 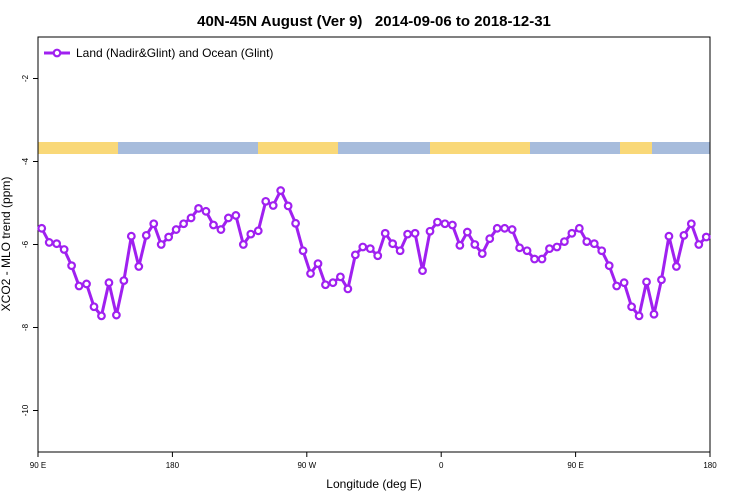 I want to click on x-axis-label: Longitude (deg E), so click(x=373, y=484).